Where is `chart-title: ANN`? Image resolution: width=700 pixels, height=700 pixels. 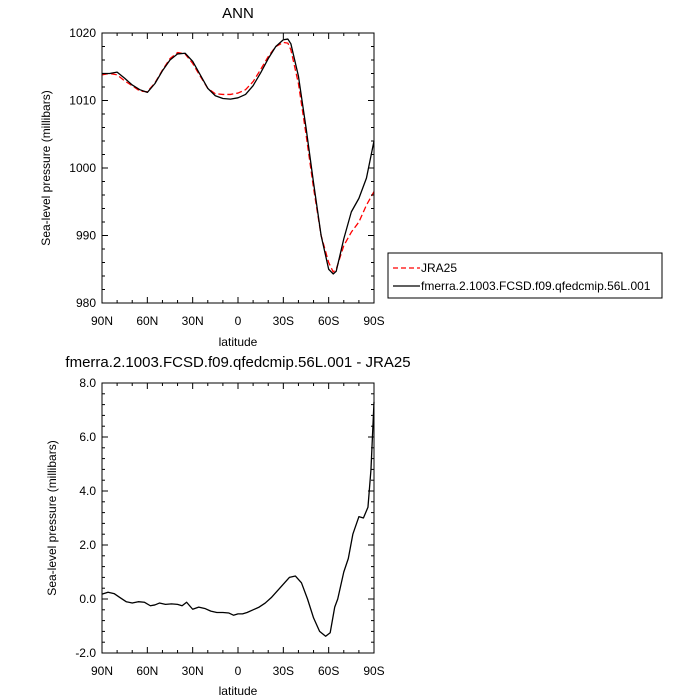
chart-title: ANN is located at coordinates (238, 13).